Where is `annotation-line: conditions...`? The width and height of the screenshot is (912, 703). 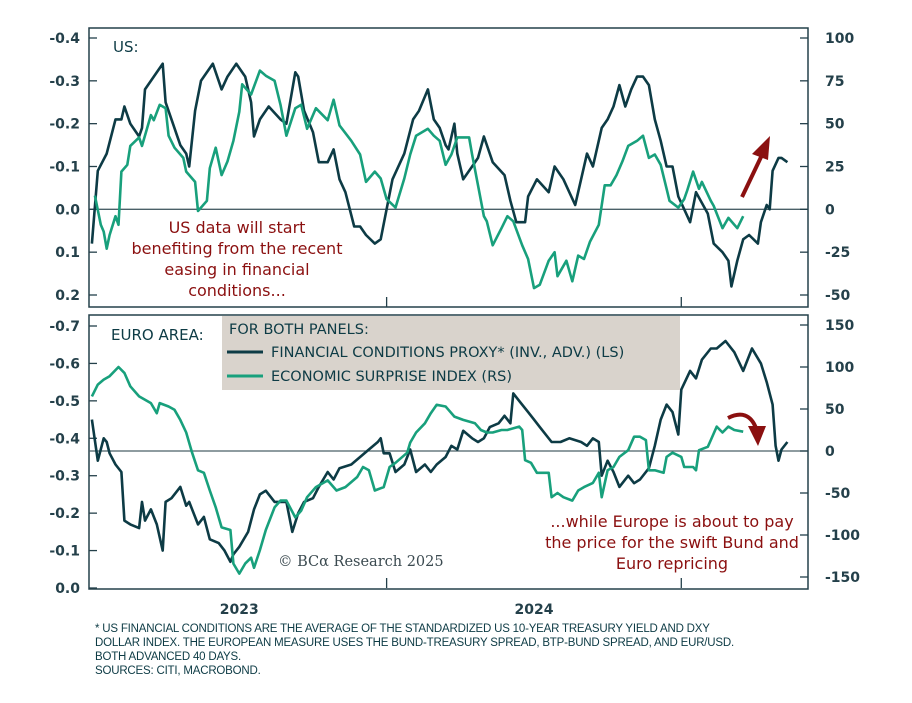 annotation-line: conditions... is located at coordinates (237, 290).